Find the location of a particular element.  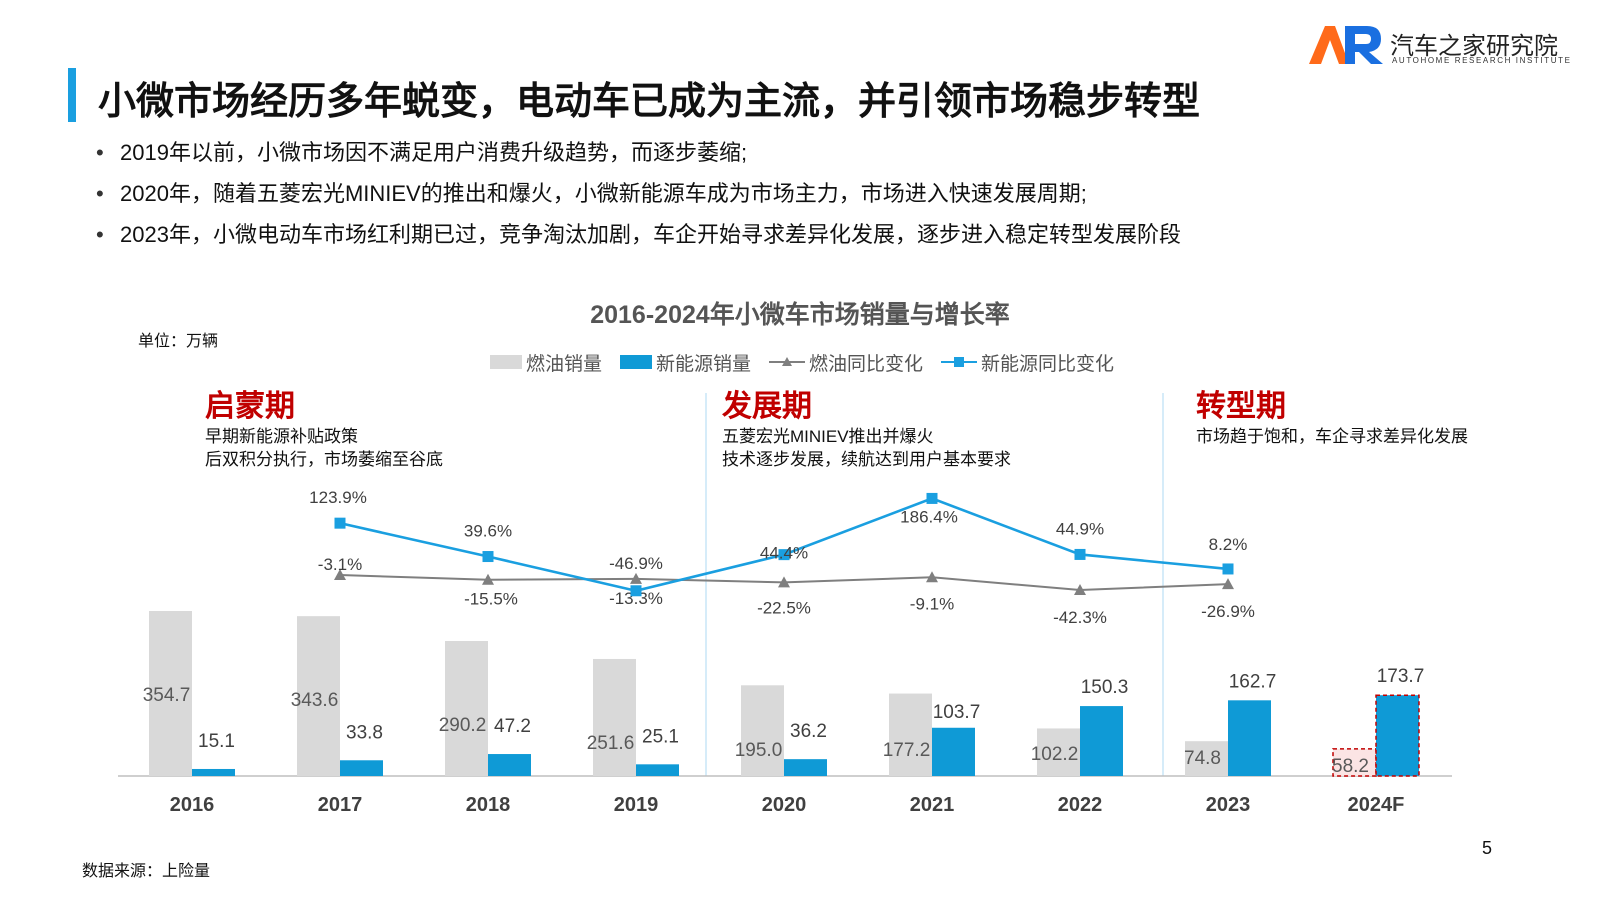

autohome-logo-icon is located at coordinates (1346, 45).